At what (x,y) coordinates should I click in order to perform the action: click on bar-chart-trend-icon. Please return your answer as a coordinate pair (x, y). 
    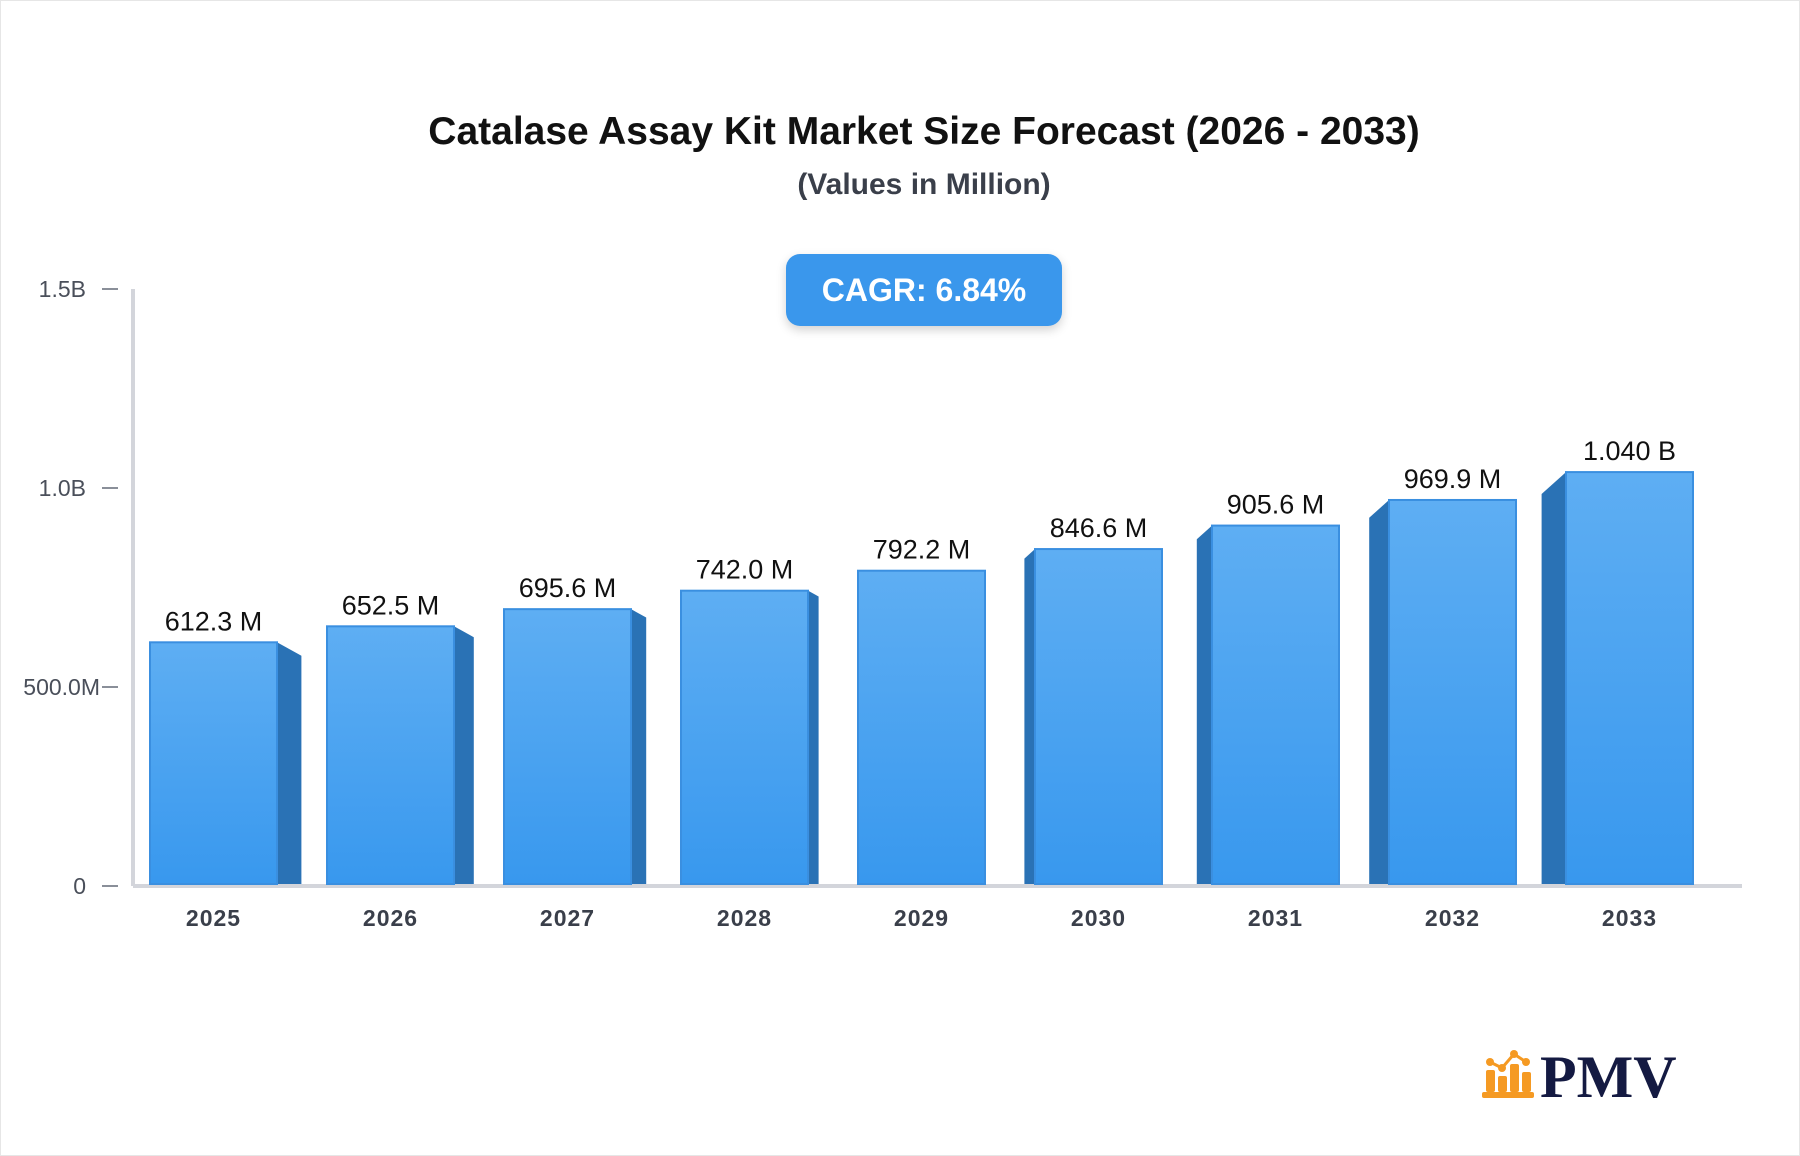
    Looking at the image, I should click on (1508, 1074).